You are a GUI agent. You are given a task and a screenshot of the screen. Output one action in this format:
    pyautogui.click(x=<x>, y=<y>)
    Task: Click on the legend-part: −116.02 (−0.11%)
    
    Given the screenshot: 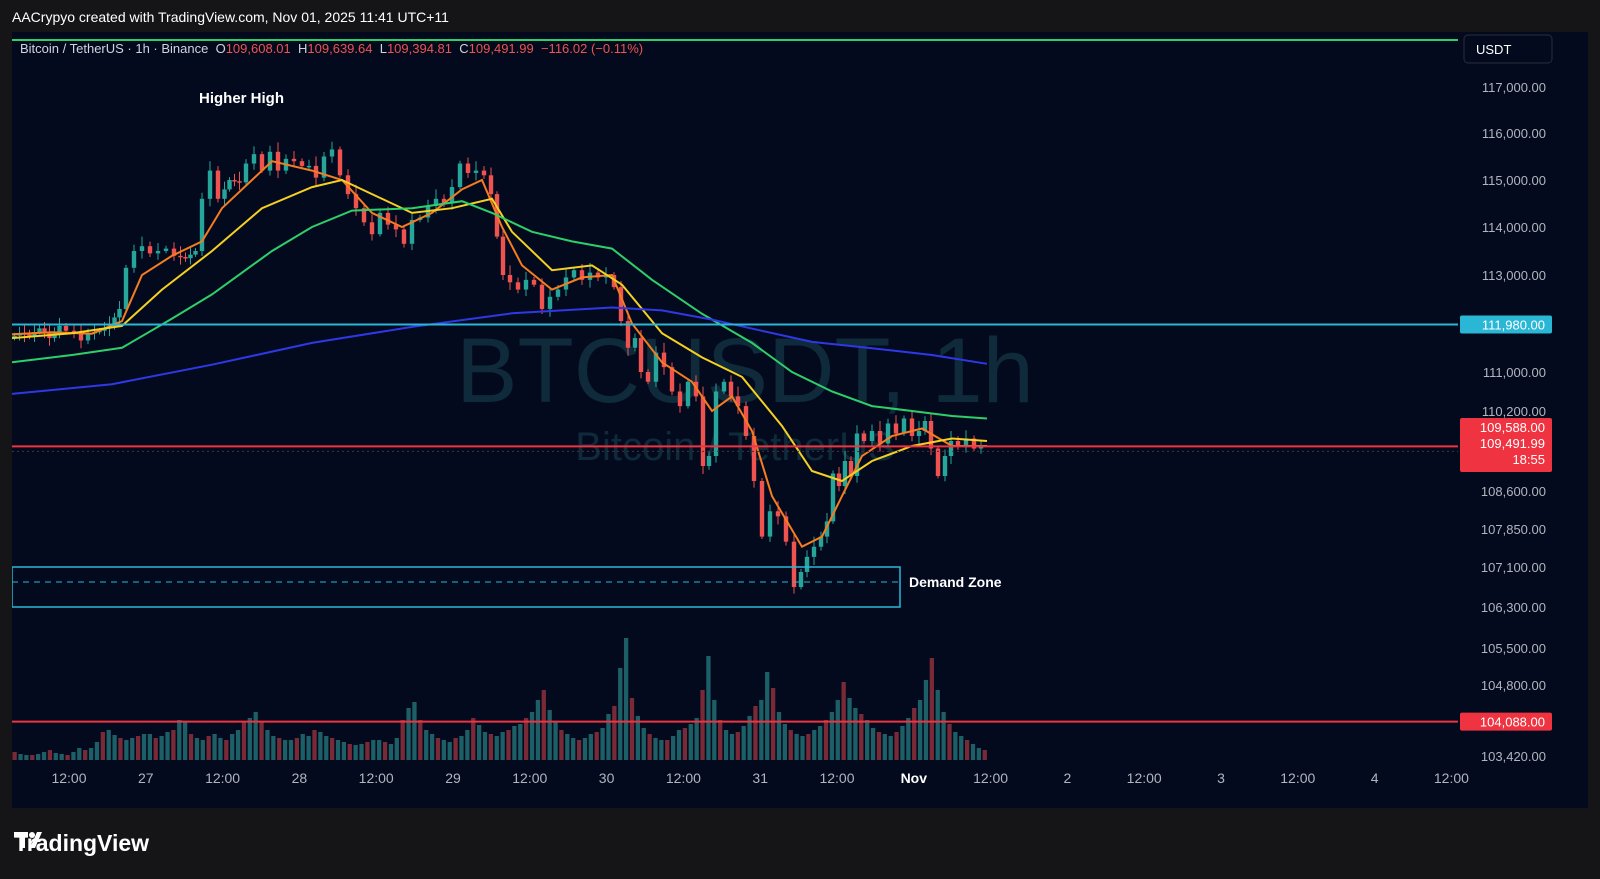 What is the action you would take?
    pyautogui.click(x=588, y=48)
    